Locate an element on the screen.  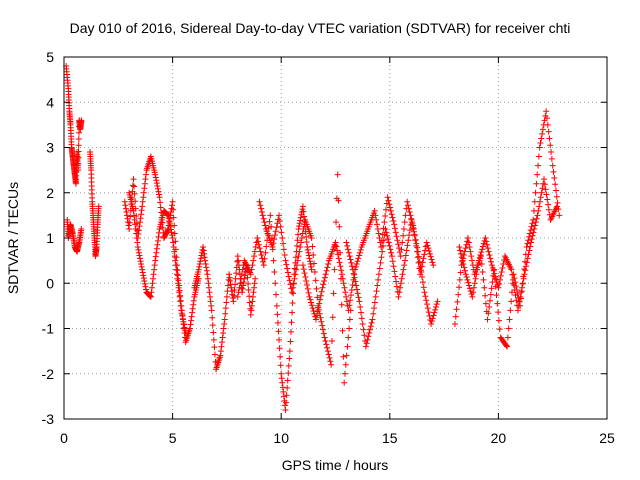
series-arc-c is located at coordinates (94, 204).